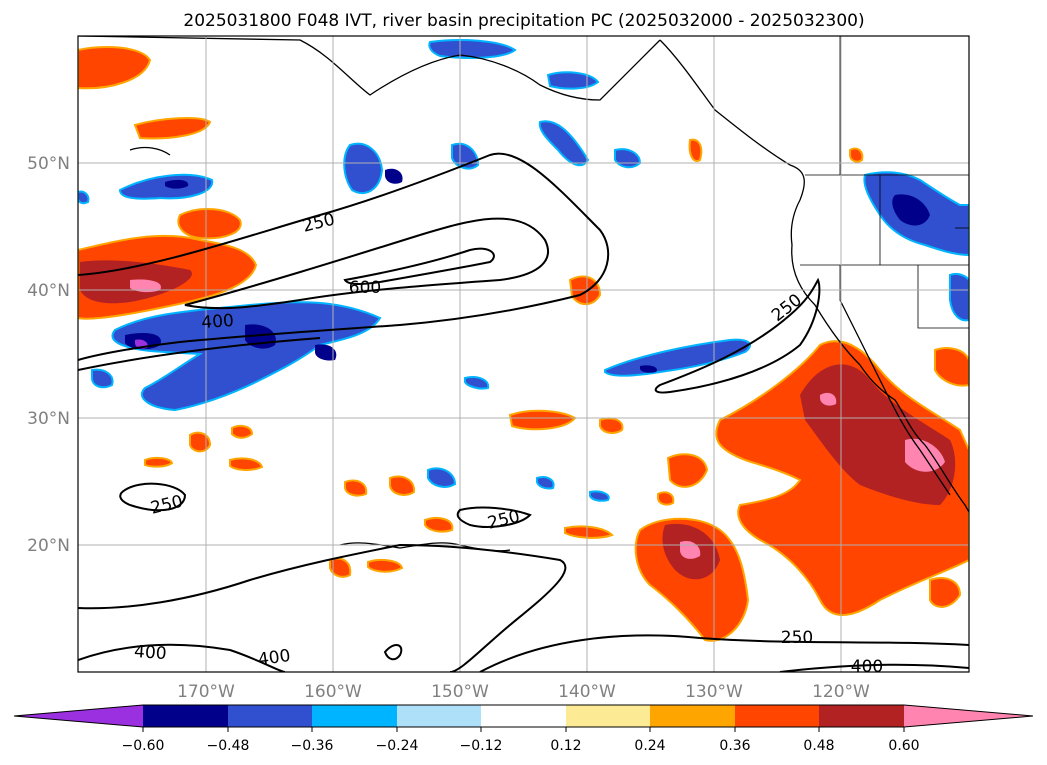  What do you see at coordinates (312, 746) in the screenshot?
I see `colorbar-tick-label: −0.36` at bounding box center [312, 746].